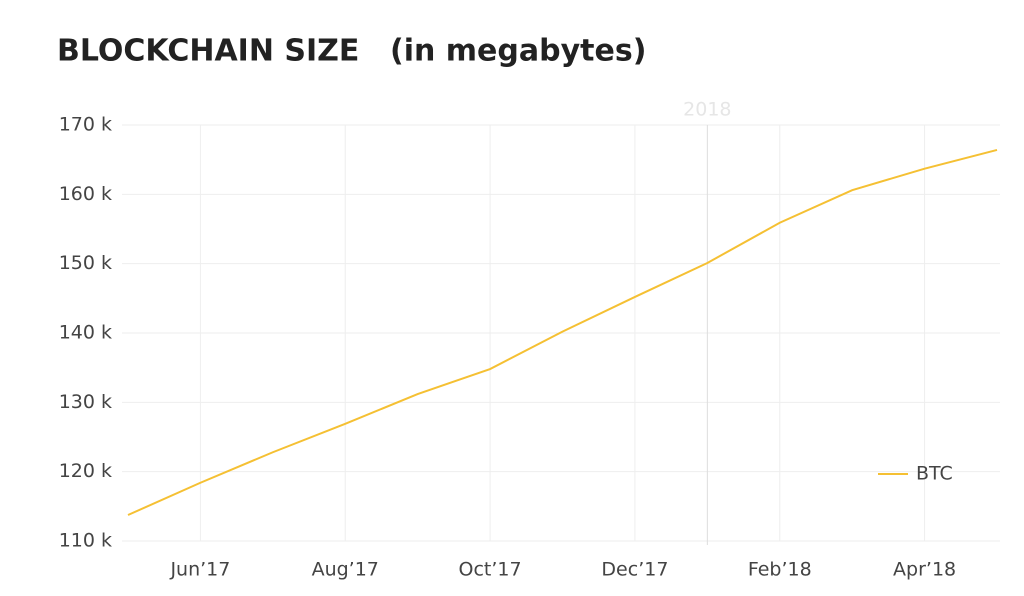  Describe the element at coordinates (924, 570) in the screenshot. I see `x-tick-label: Apr’18` at that location.